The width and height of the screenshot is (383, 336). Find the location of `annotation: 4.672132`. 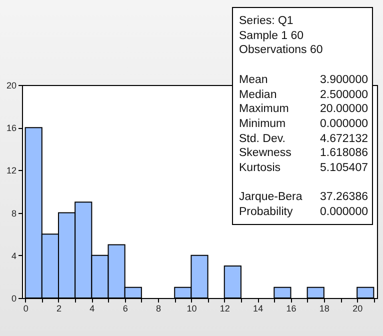

annotation: 4.672132 is located at coordinates (344, 139).